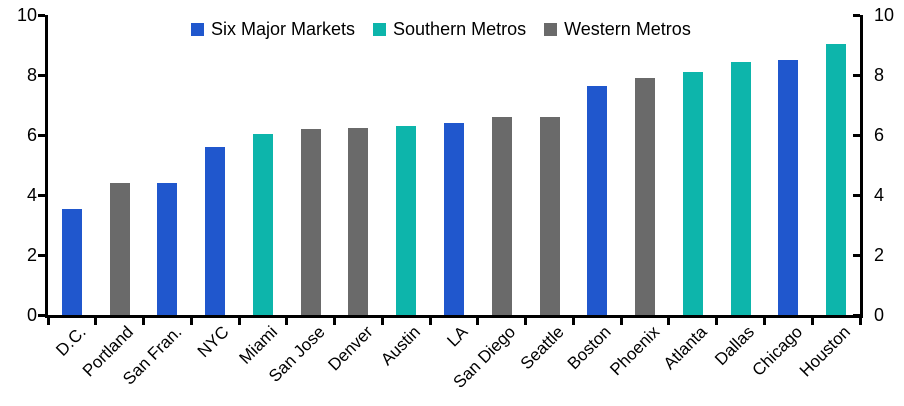 The image size is (904, 406). I want to click on y-axis-right-label-4: 4, so click(879, 195).